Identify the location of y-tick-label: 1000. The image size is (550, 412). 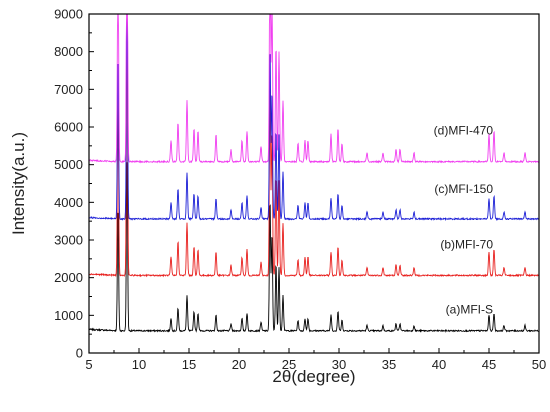
(68, 315).